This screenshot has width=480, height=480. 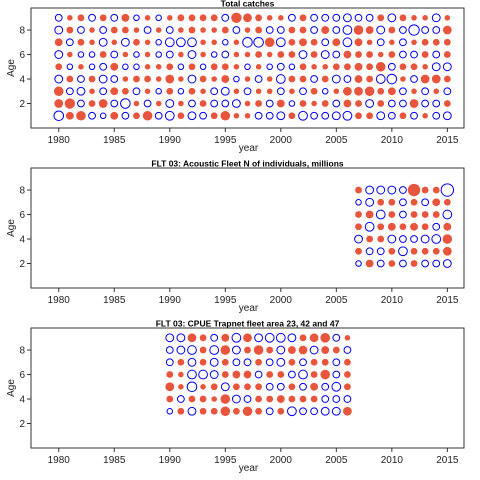 I want to click on x-tick-label: 2000, so click(x=281, y=300).